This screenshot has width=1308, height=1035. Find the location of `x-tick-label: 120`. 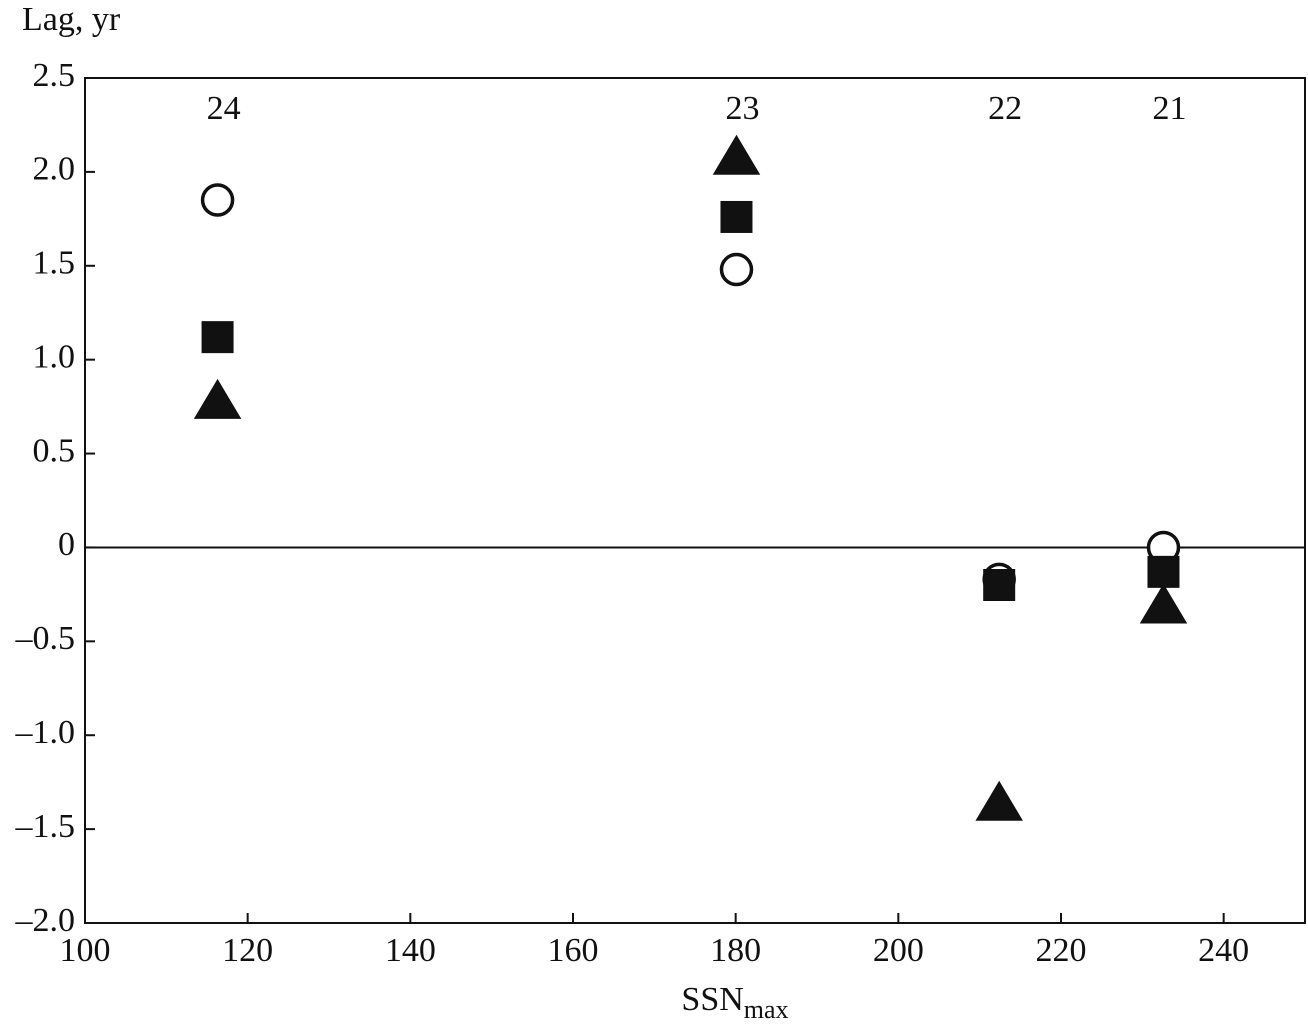

x-tick-label: 120 is located at coordinates (247, 950).